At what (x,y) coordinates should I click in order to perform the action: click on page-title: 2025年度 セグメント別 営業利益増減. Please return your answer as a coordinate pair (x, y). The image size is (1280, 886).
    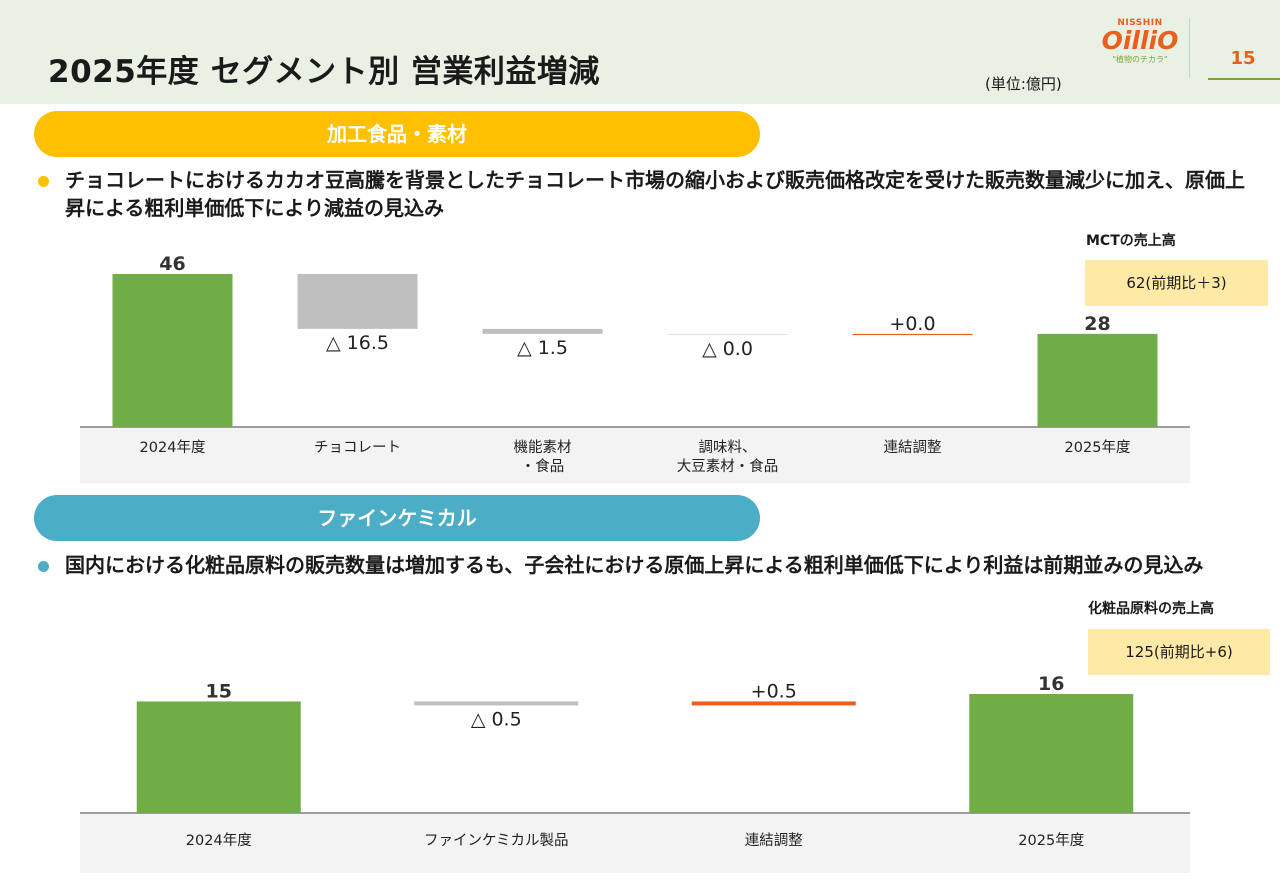
    Looking at the image, I should click on (324, 72).